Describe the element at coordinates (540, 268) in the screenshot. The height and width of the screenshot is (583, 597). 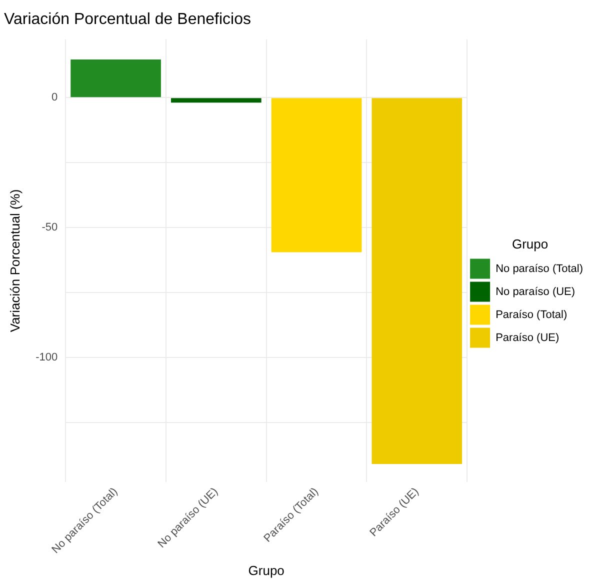
I see `legend-label: No paraíso (Total)` at that location.